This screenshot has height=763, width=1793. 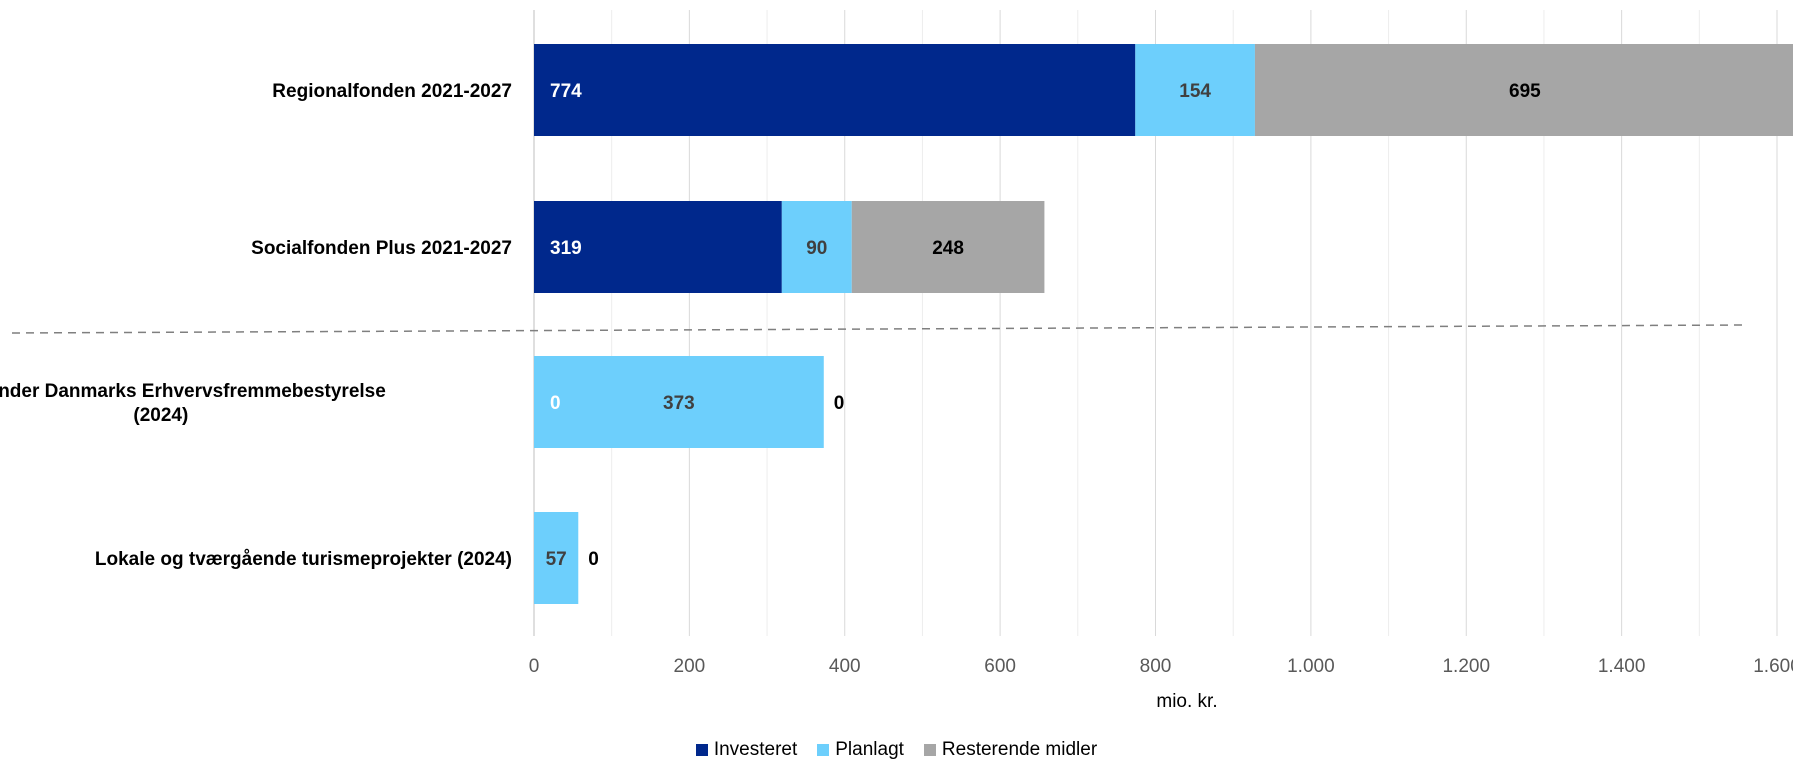 What do you see at coordinates (1622, 666) in the screenshot?
I see `x-tick-label: 1.400` at bounding box center [1622, 666].